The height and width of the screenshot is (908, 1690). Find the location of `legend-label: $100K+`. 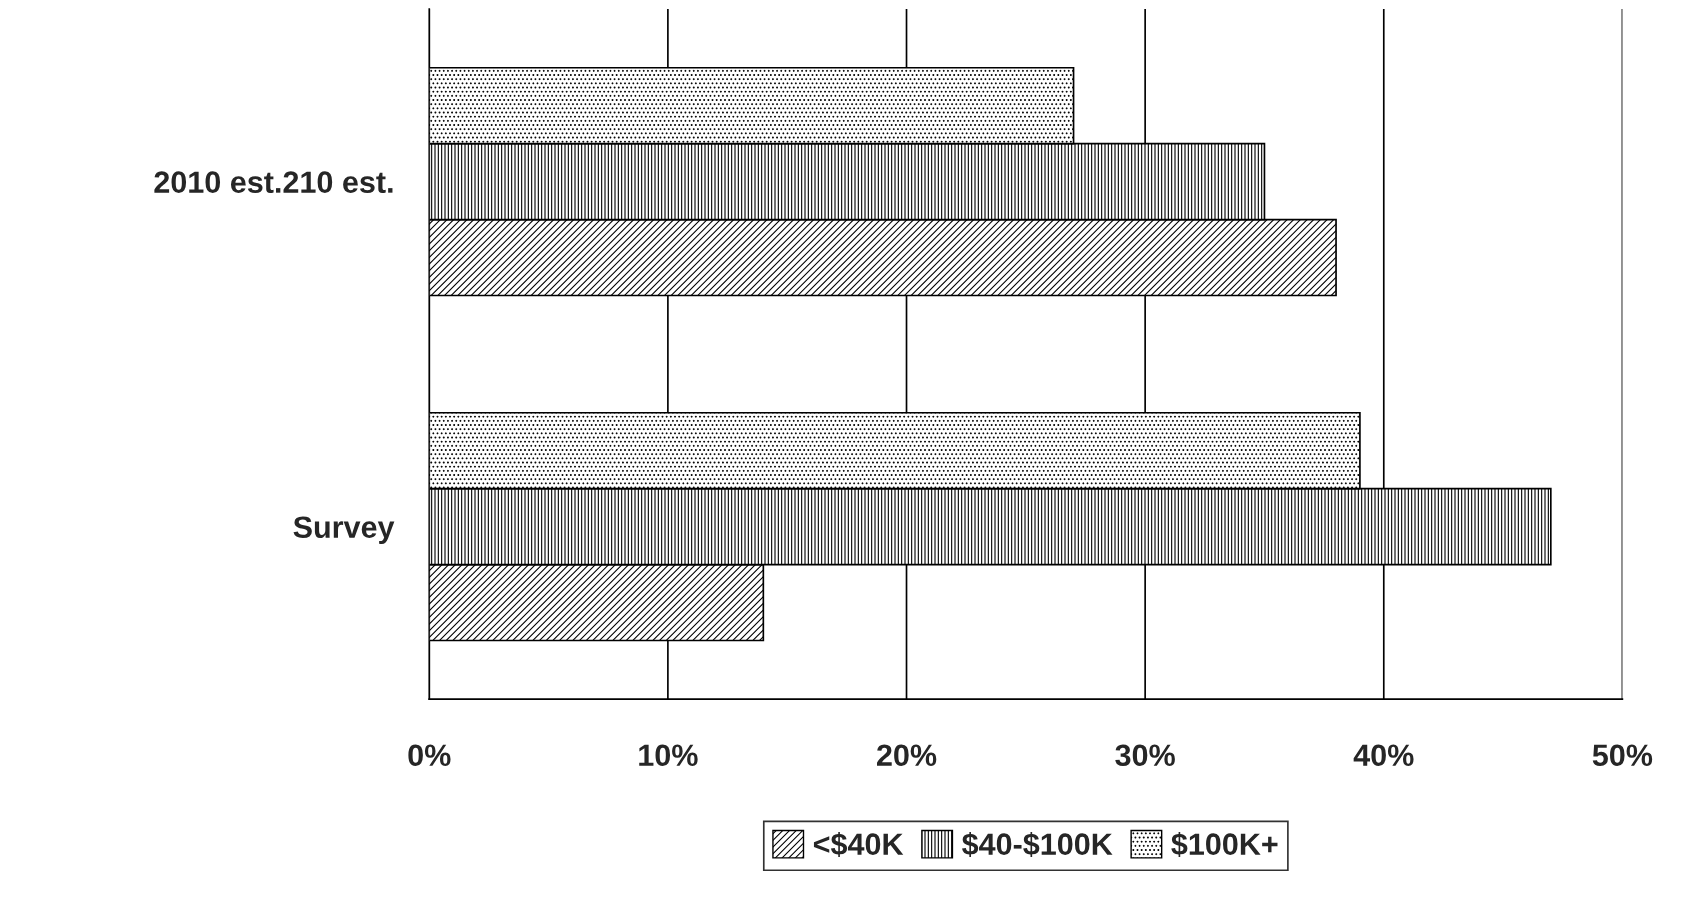

legend-label: $100K+ is located at coordinates (1224, 844).